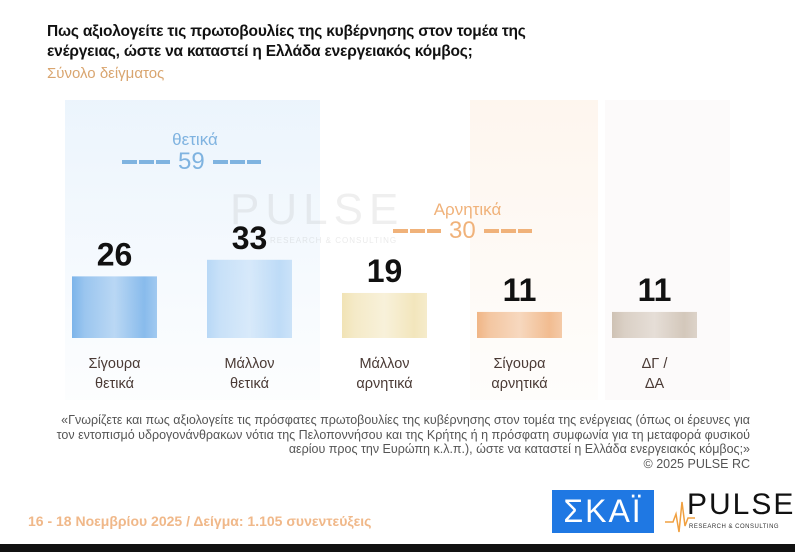  I want to click on negative-total-value: 30, so click(462, 230).